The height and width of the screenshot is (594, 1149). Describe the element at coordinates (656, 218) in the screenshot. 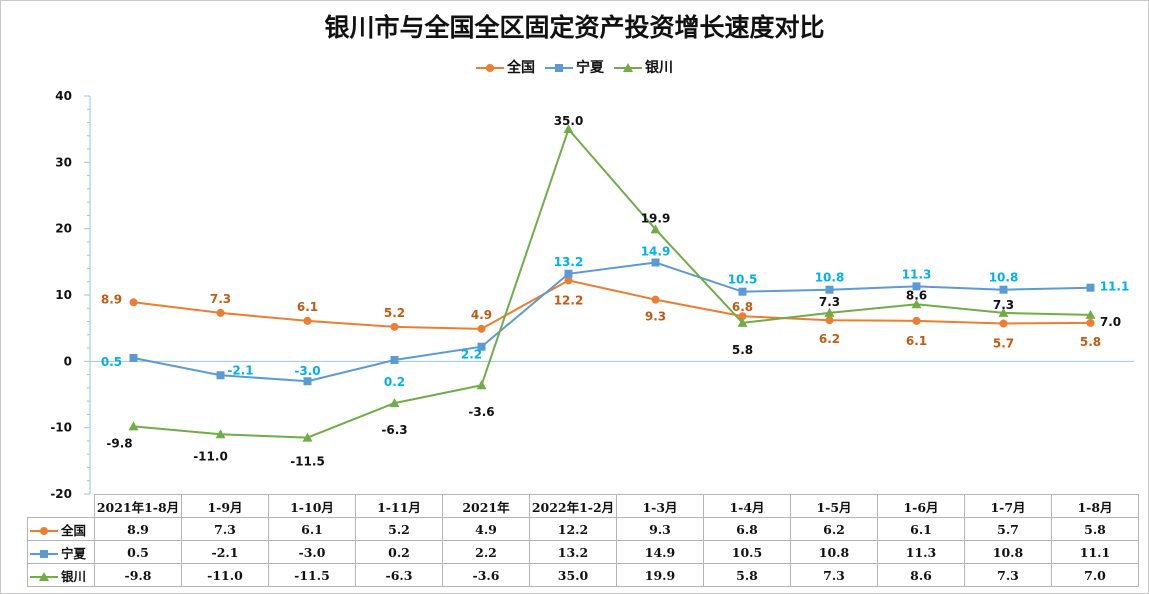

I see `data-label-yinchuan: 19.9` at that location.